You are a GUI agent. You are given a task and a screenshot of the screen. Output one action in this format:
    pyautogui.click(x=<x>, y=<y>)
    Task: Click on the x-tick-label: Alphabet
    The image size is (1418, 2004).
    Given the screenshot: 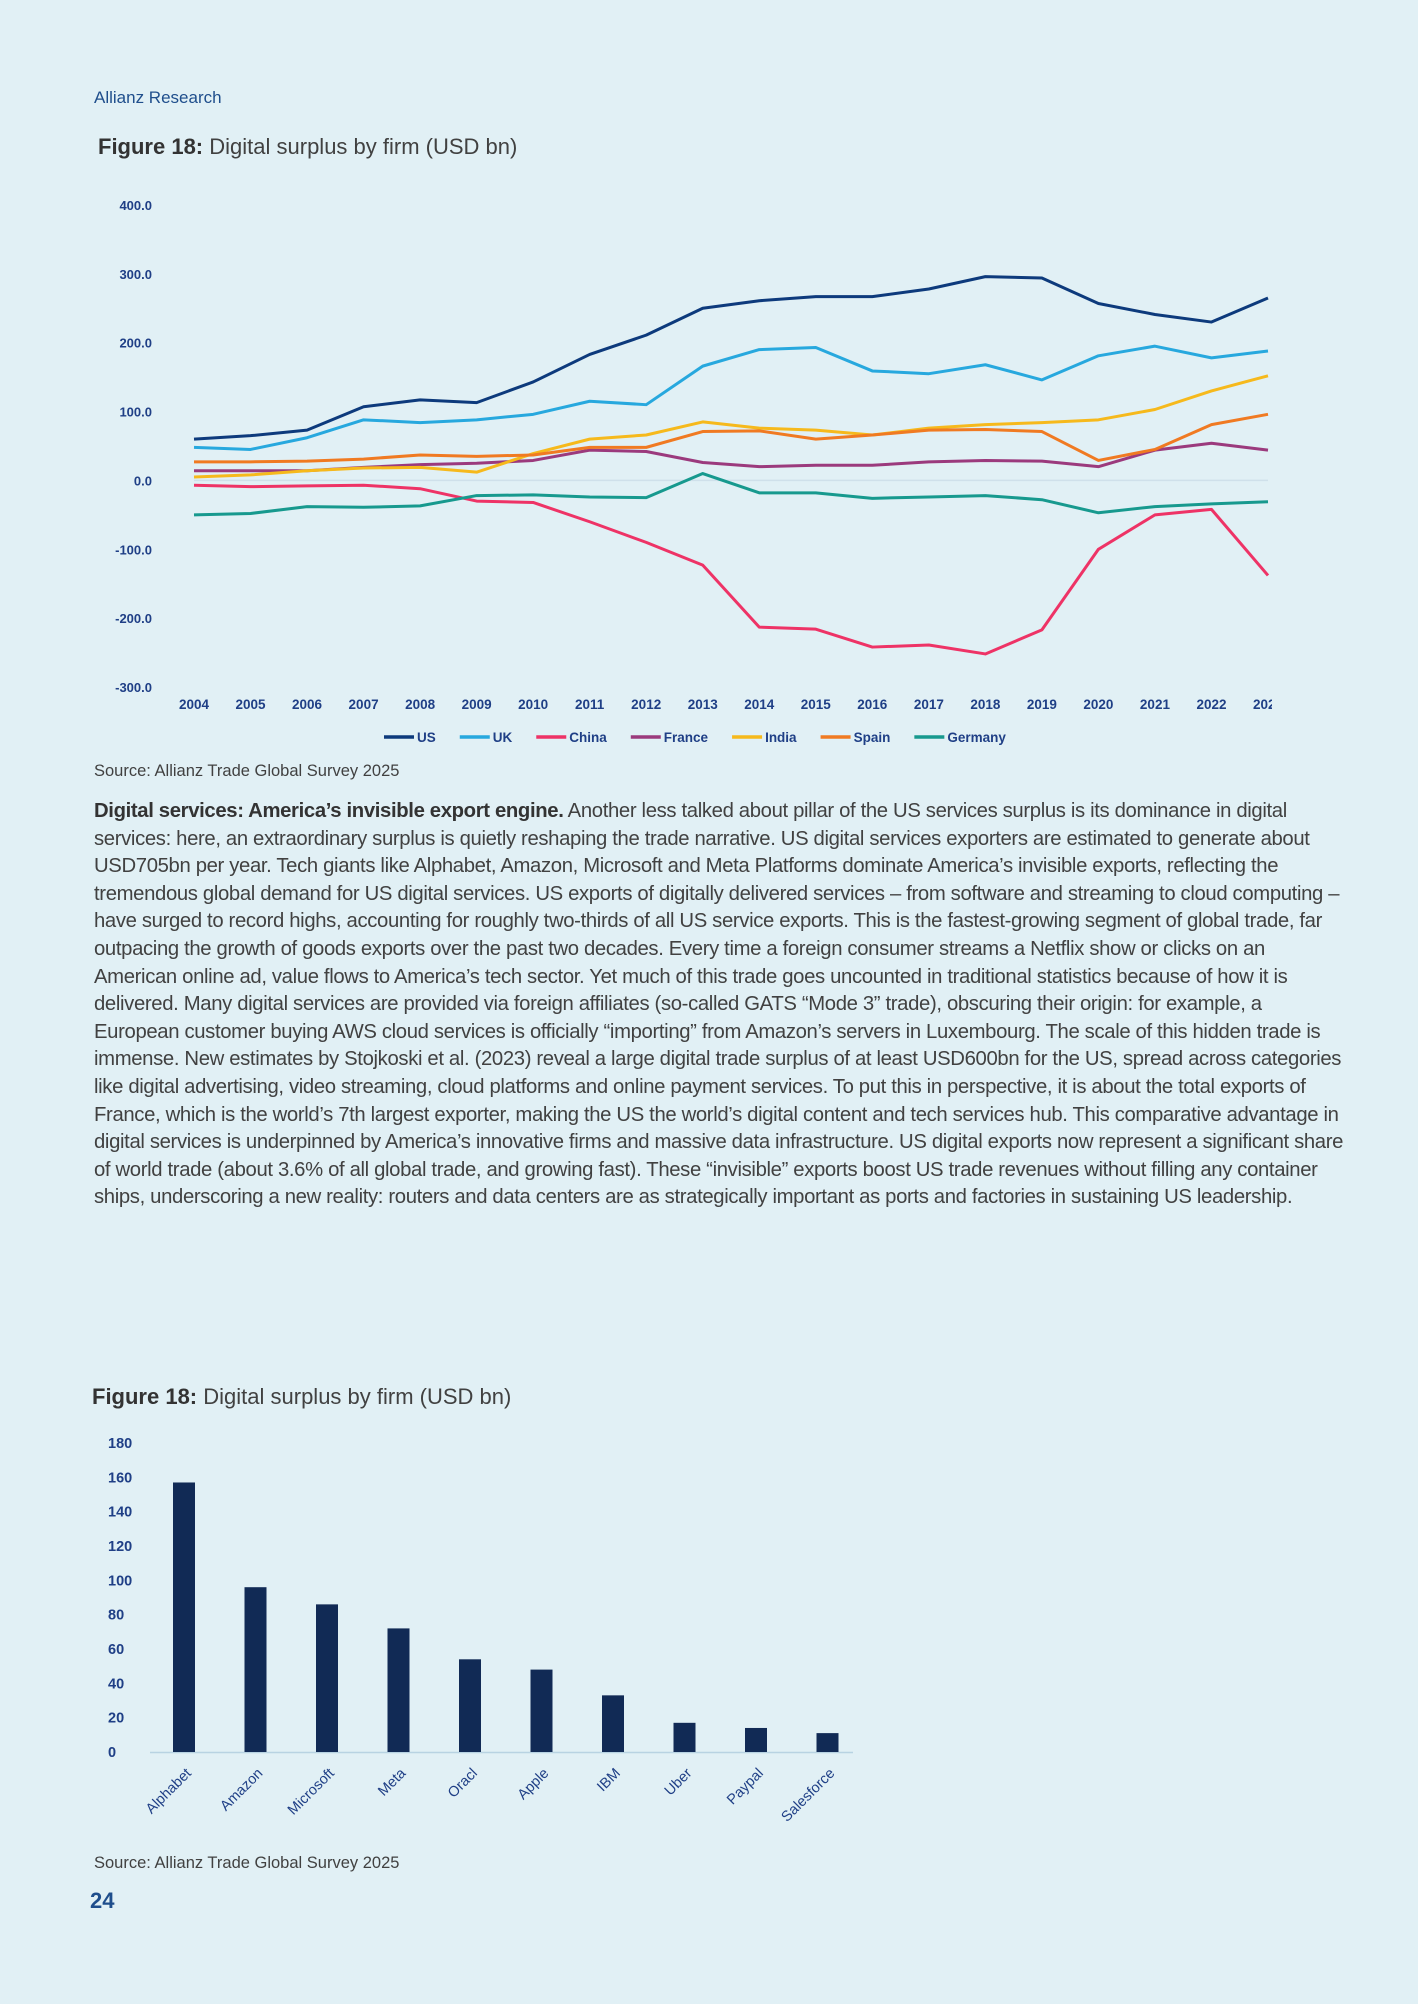 What is the action you would take?
    pyautogui.click(x=169, y=1792)
    